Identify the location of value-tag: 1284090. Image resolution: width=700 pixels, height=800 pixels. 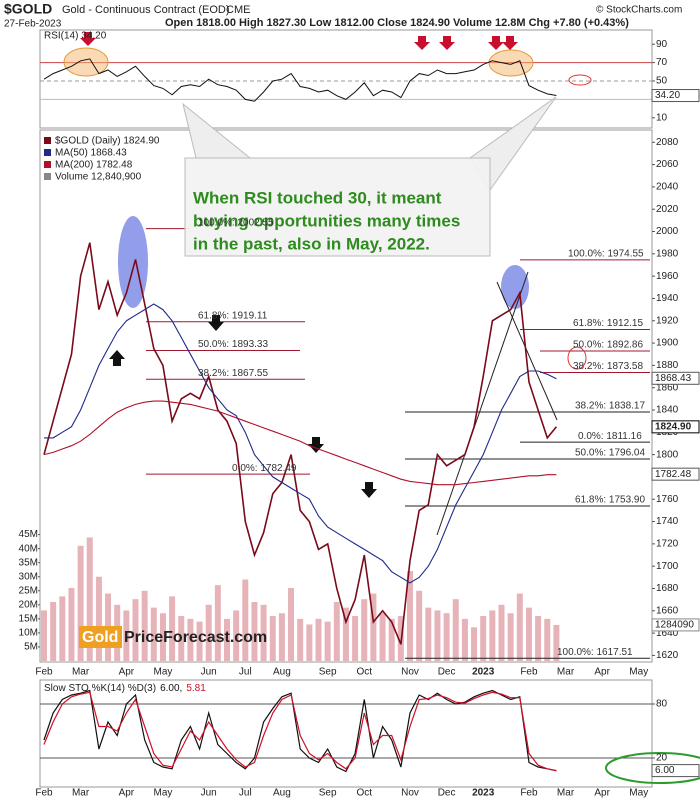
(674, 625).